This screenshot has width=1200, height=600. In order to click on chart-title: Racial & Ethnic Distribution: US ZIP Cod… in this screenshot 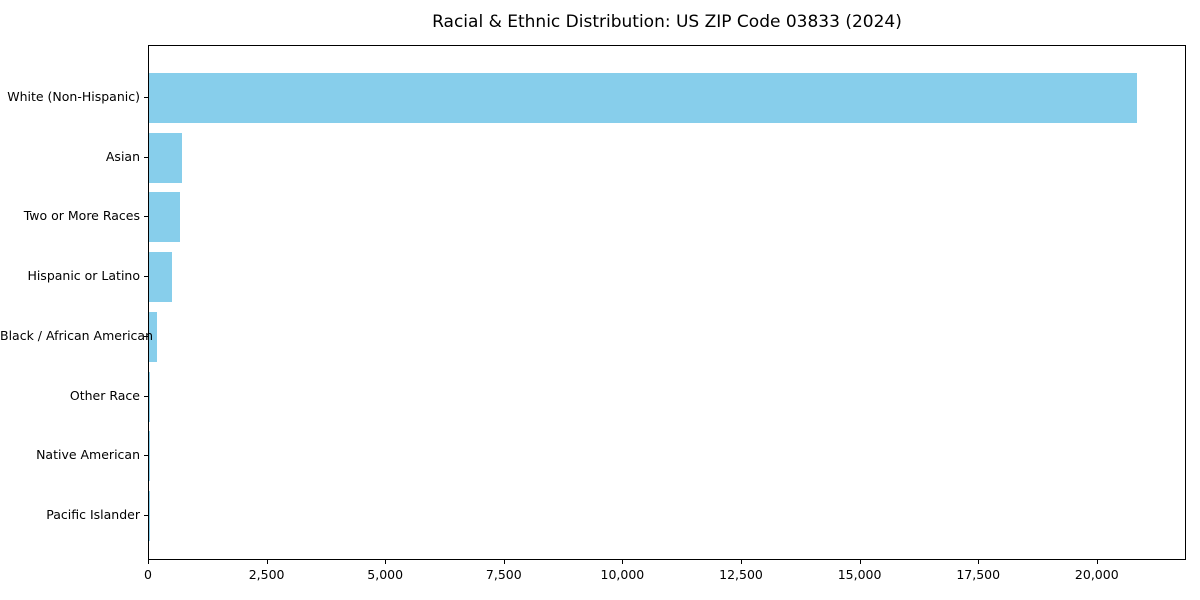, I will do `click(667, 22)`.